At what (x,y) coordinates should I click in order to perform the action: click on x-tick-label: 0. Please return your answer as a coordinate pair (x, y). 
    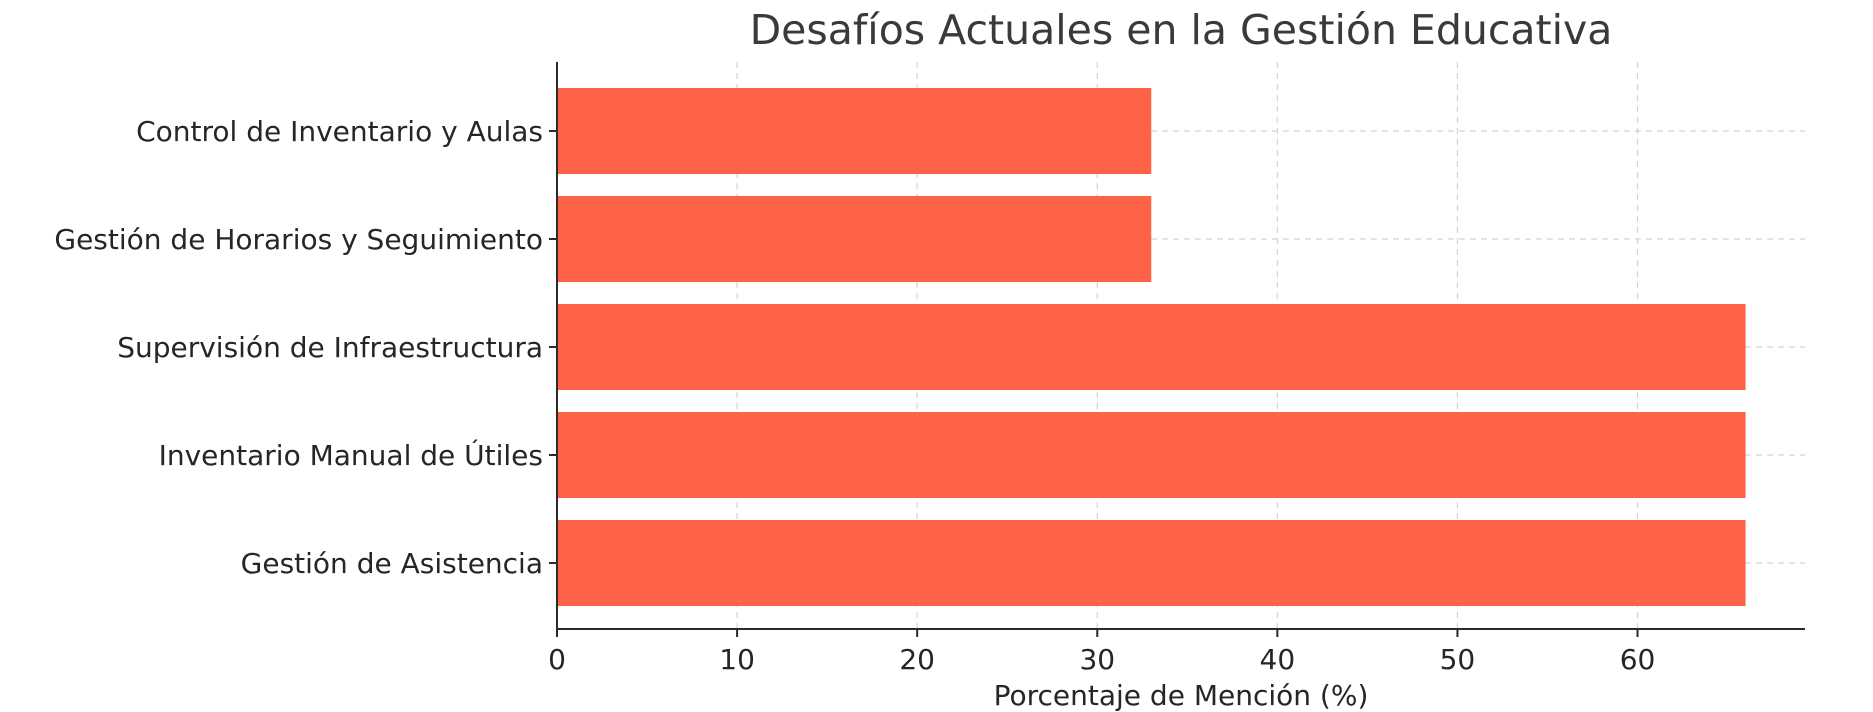
    Looking at the image, I should click on (557, 659).